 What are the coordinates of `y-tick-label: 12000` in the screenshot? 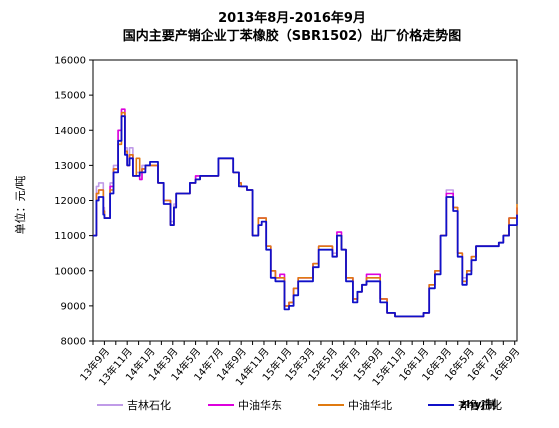 It's located at (70, 201).